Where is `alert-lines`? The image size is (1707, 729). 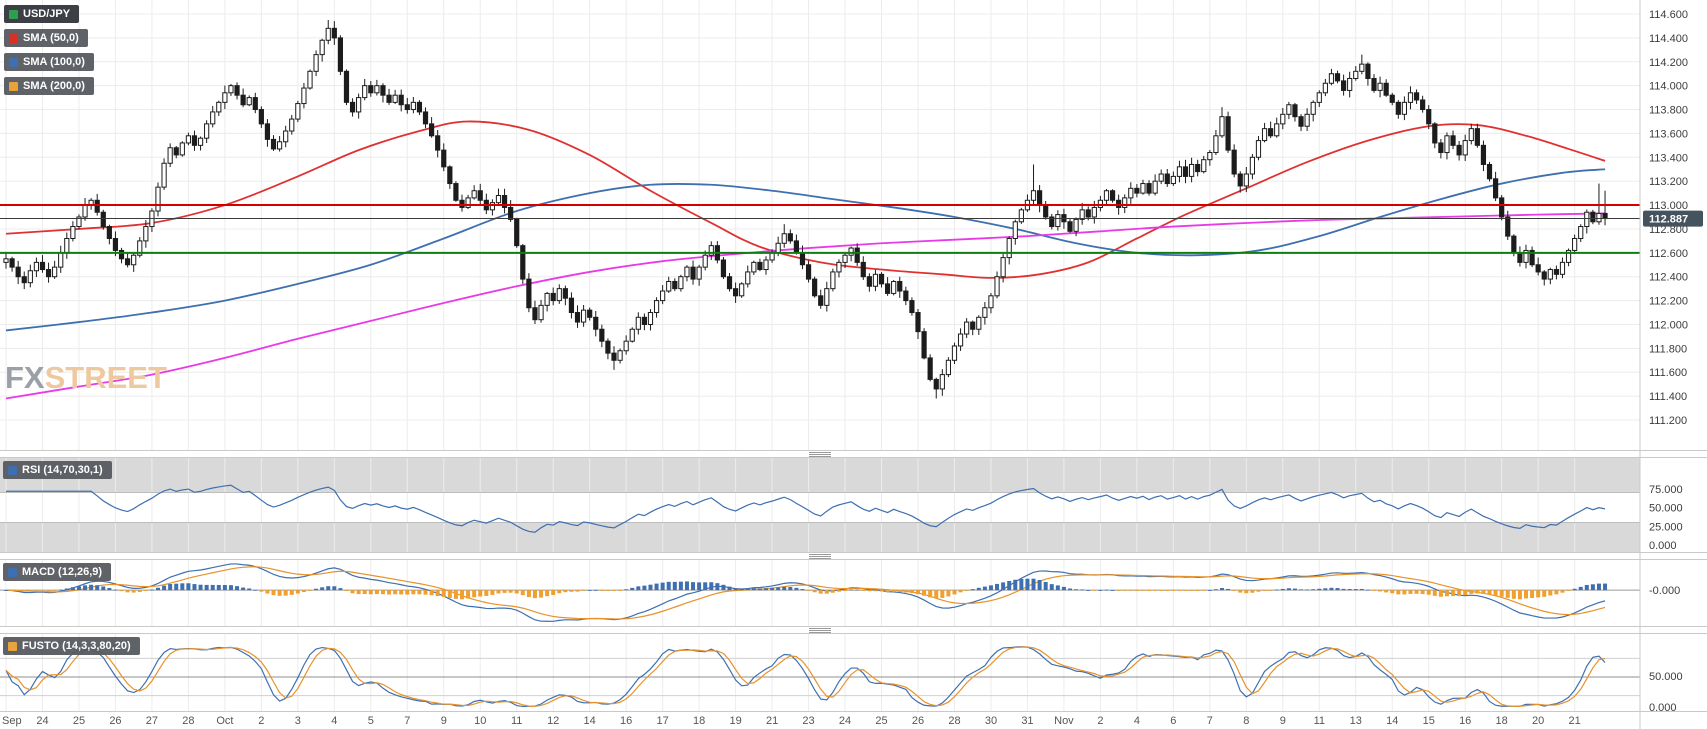 alert-lines is located at coordinates (820, 229).